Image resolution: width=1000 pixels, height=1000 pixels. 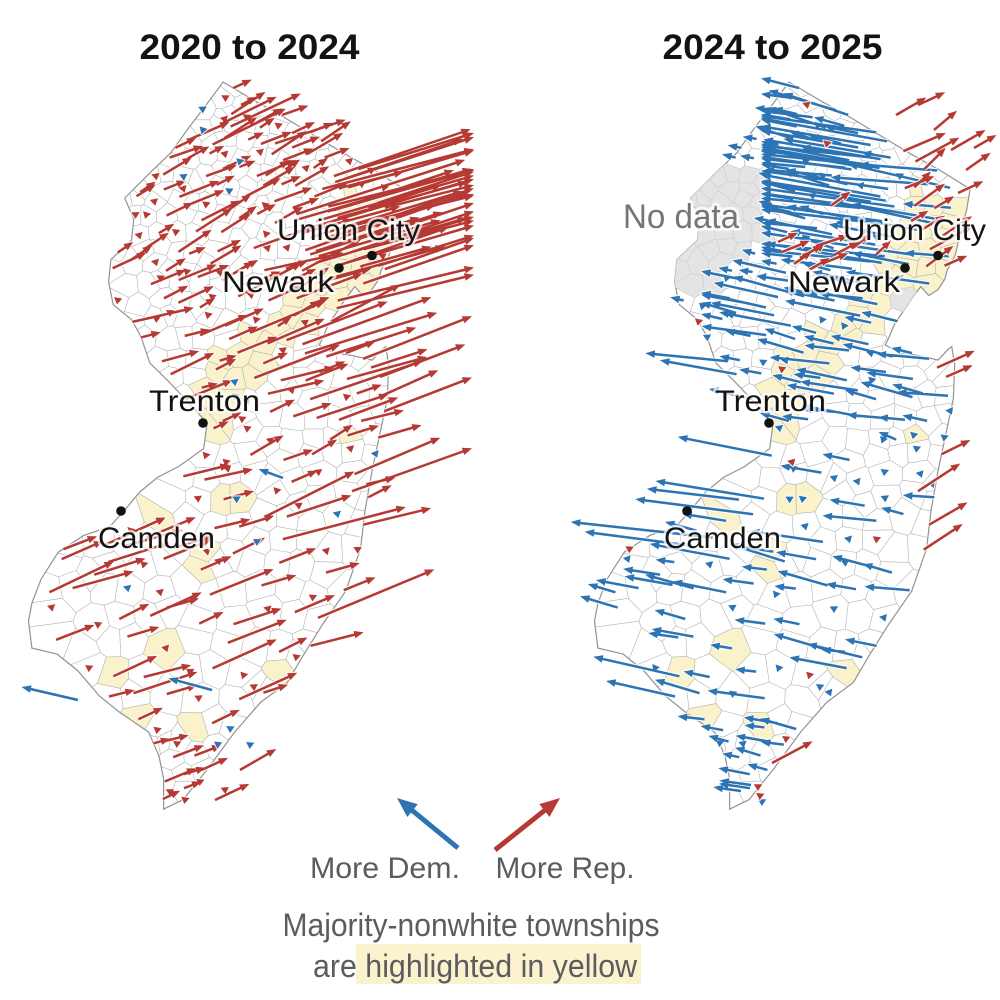 What do you see at coordinates (565, 868) in the screenshot?
I see `svg-text: More Rep.` at bounding box center [565, 868].